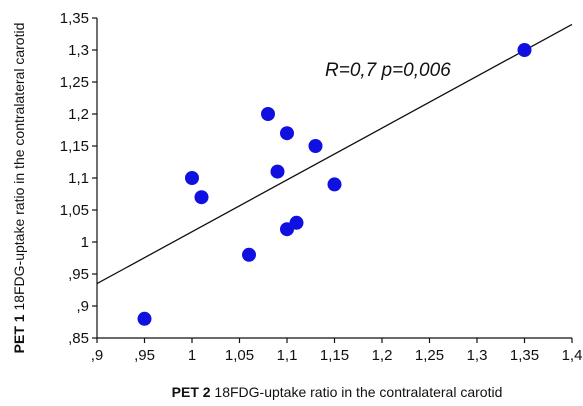  I want to click on y-tick-label: 1,25, so click(74, 82).